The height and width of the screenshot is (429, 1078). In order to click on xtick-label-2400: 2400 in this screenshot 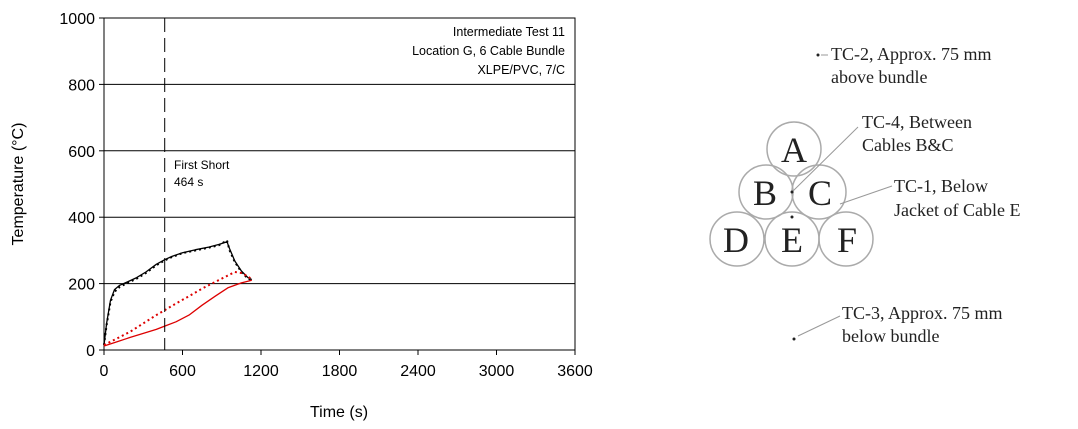, I will do `click(418, 371)`.